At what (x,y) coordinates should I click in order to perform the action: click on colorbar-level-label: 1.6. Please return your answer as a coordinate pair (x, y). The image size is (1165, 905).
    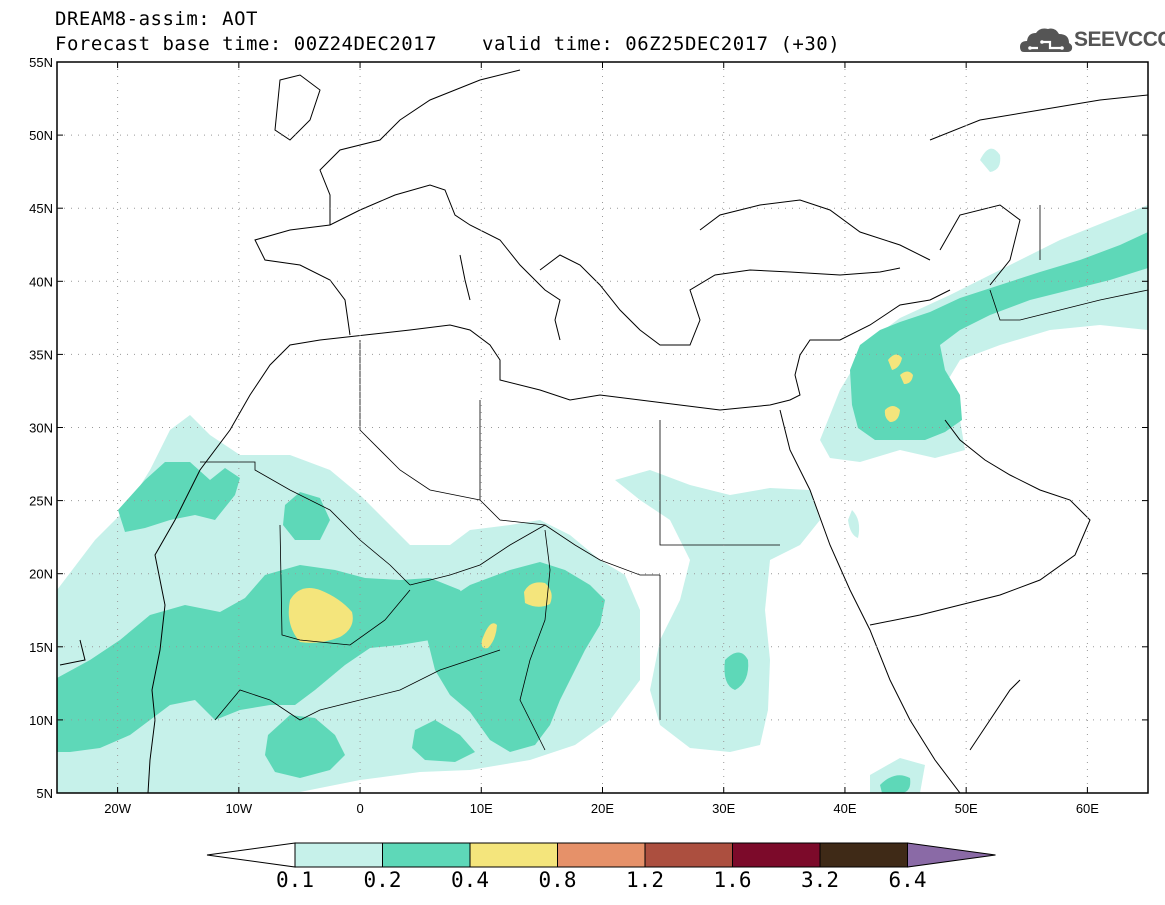
    Looking at the image, I should click on (732, 880).